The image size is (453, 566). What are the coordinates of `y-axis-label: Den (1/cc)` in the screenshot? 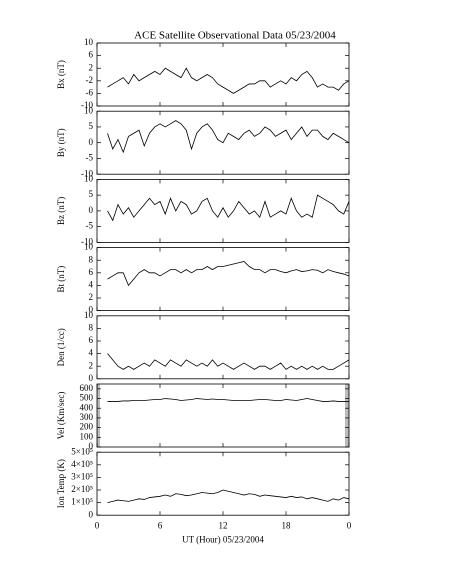 It's located at (61, 347).